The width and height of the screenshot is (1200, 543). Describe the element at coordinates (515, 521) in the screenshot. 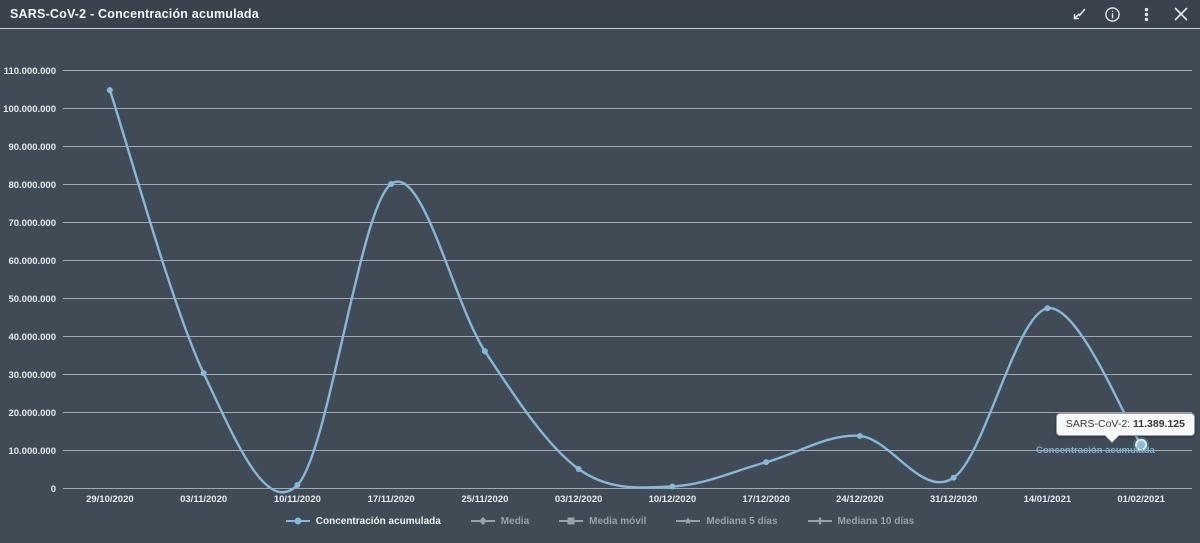

I see `legend-item-label: Media` at that location.